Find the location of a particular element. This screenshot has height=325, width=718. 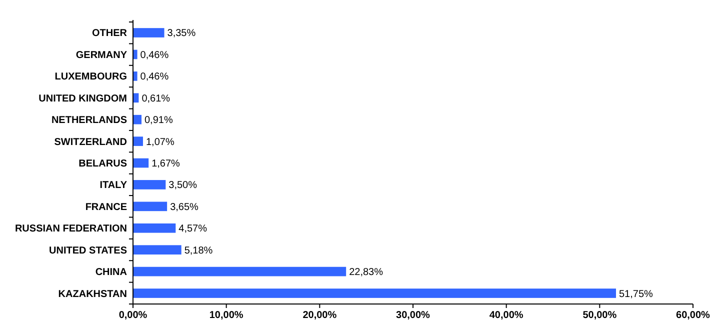

x-tick-label: 10,00% is located at coordinates (226, 315).